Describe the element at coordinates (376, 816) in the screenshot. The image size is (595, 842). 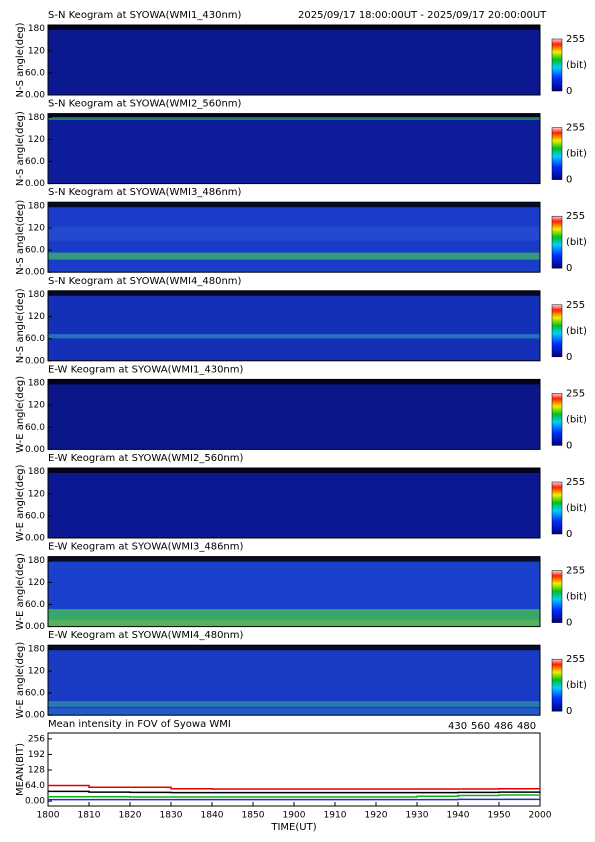
I see `x-tick-label: 1920` at that location.